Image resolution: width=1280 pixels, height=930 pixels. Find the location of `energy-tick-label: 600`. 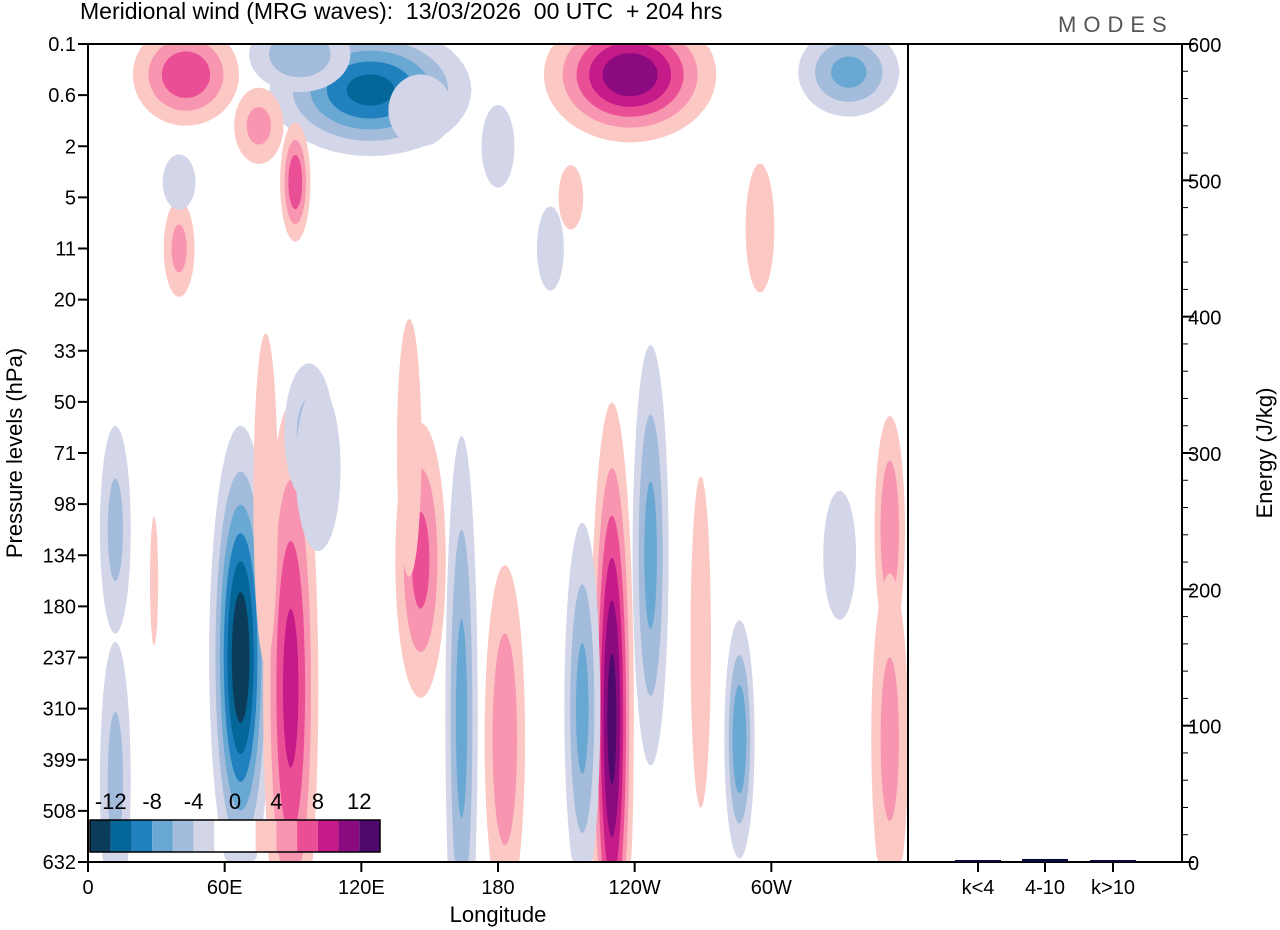

energy-tick-label: 600 is located at coordinates (1204, 46).